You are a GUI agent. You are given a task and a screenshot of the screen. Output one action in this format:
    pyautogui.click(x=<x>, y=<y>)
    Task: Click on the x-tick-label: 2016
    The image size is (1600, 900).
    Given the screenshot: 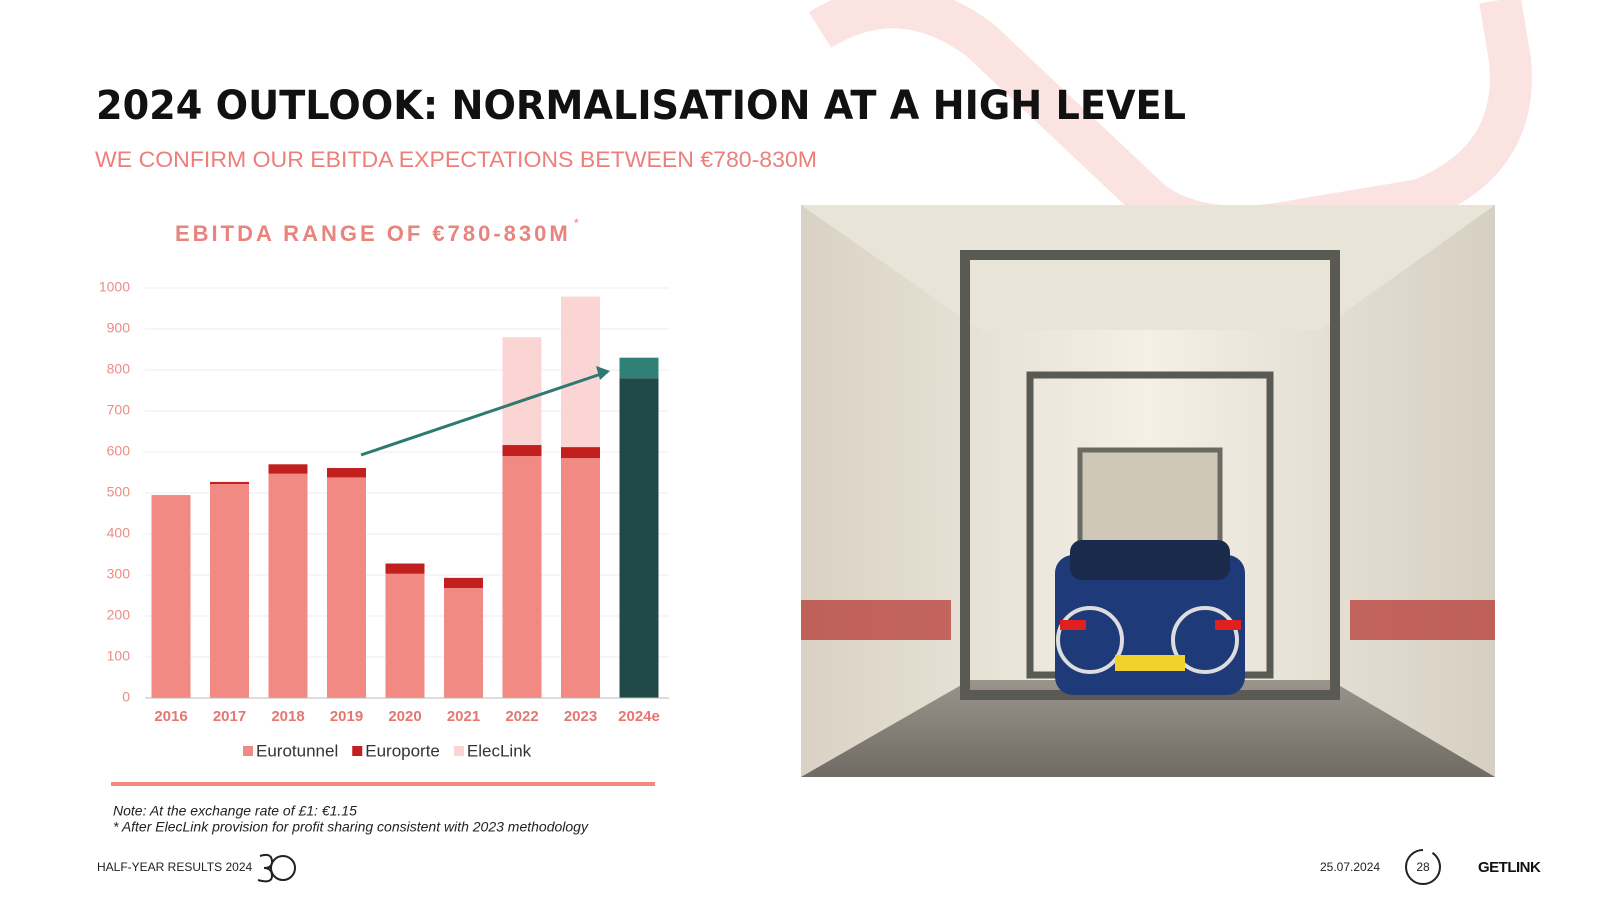 What is the action you would take?
    pyautogui.click(x=170, y=716)
    